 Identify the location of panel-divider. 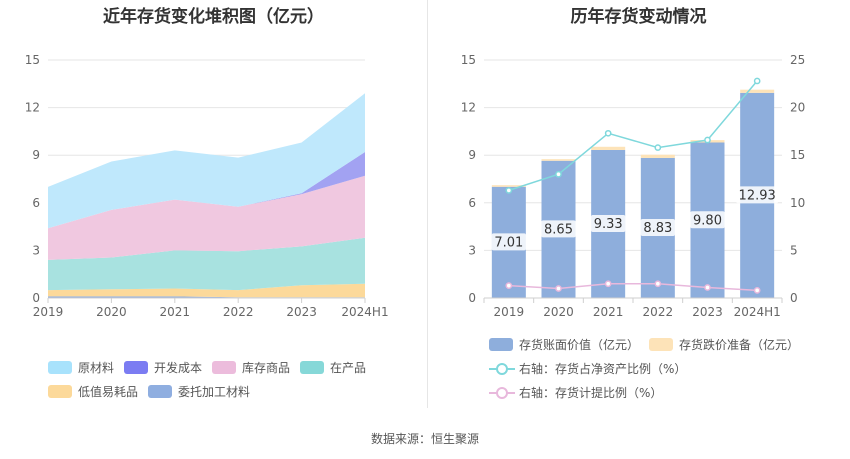
(427, 204).